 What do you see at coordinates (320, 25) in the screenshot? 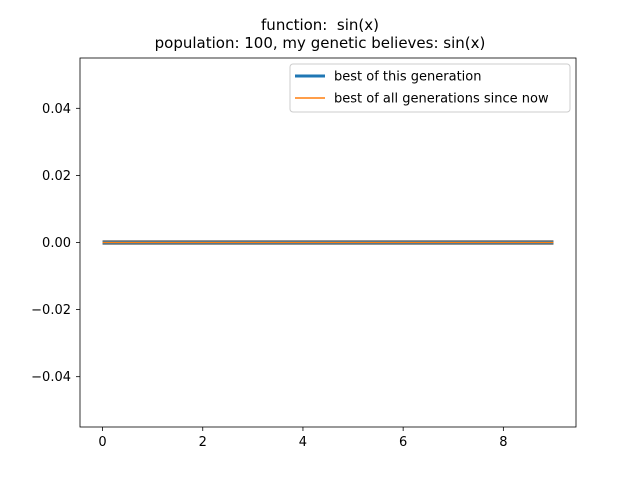
I see `chart-title-line-1: function: sin(x)` at bounding box center [320, 25].